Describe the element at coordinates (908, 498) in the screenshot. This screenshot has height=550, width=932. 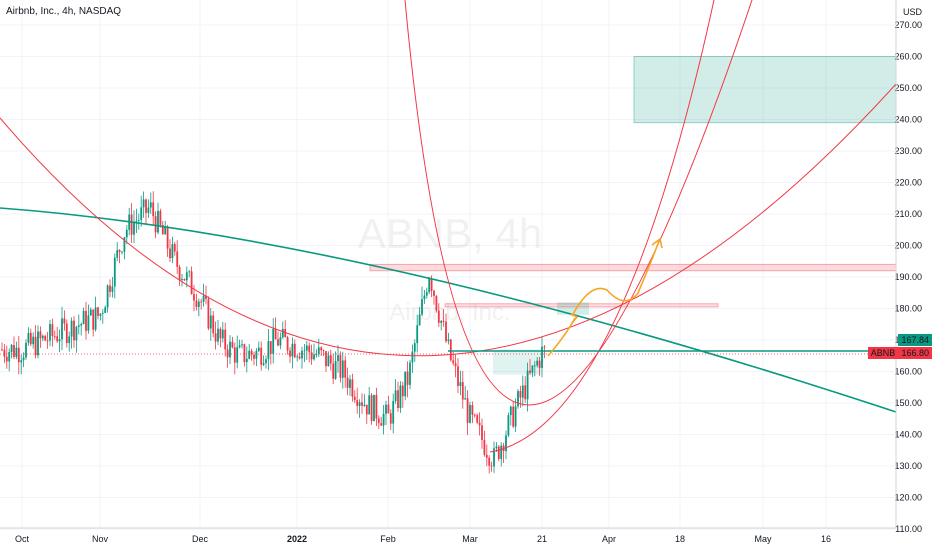
I see `y-tick-label: 120.00` at that location.